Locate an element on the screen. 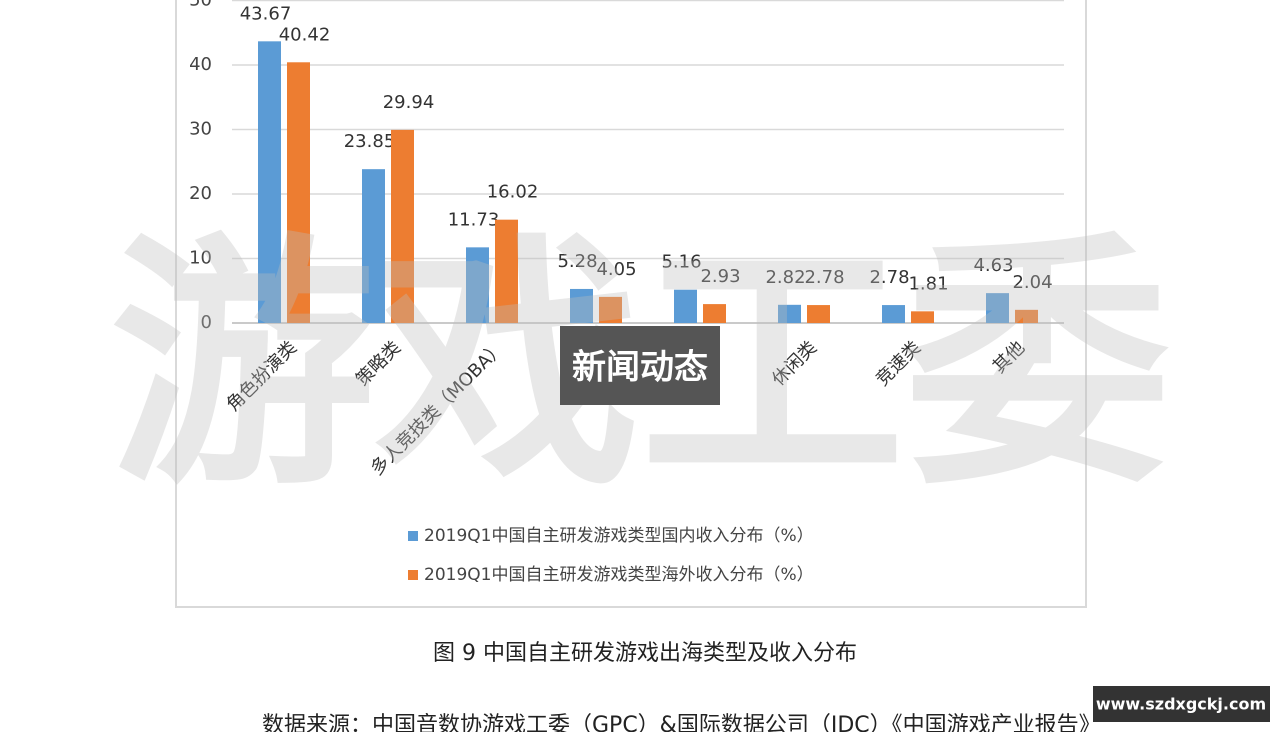 The height and width of the screenshot is (732, 1280). value-label: 16.02 is located at coordinates (513, 192).